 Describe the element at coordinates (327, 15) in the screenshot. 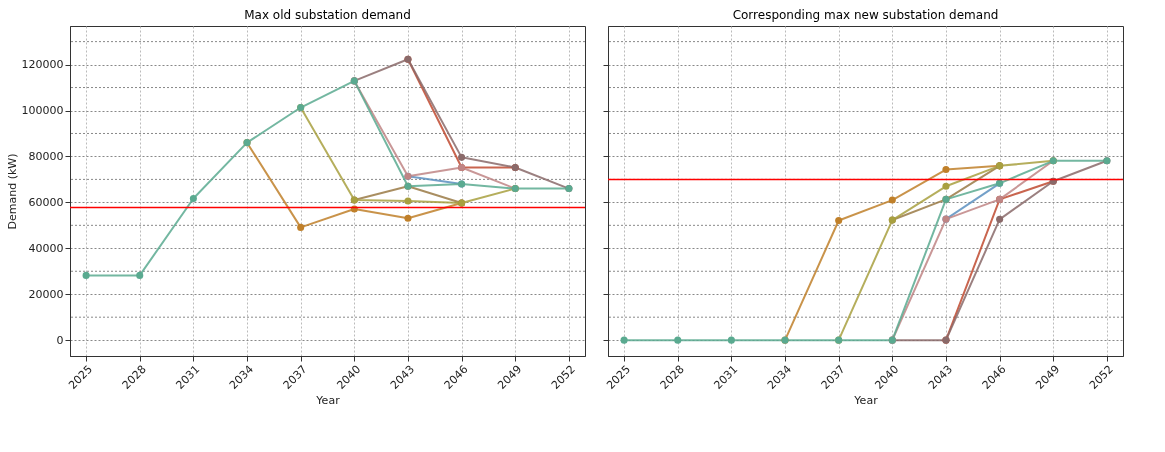

I see `chart-title: Max old substation demand` at that location.